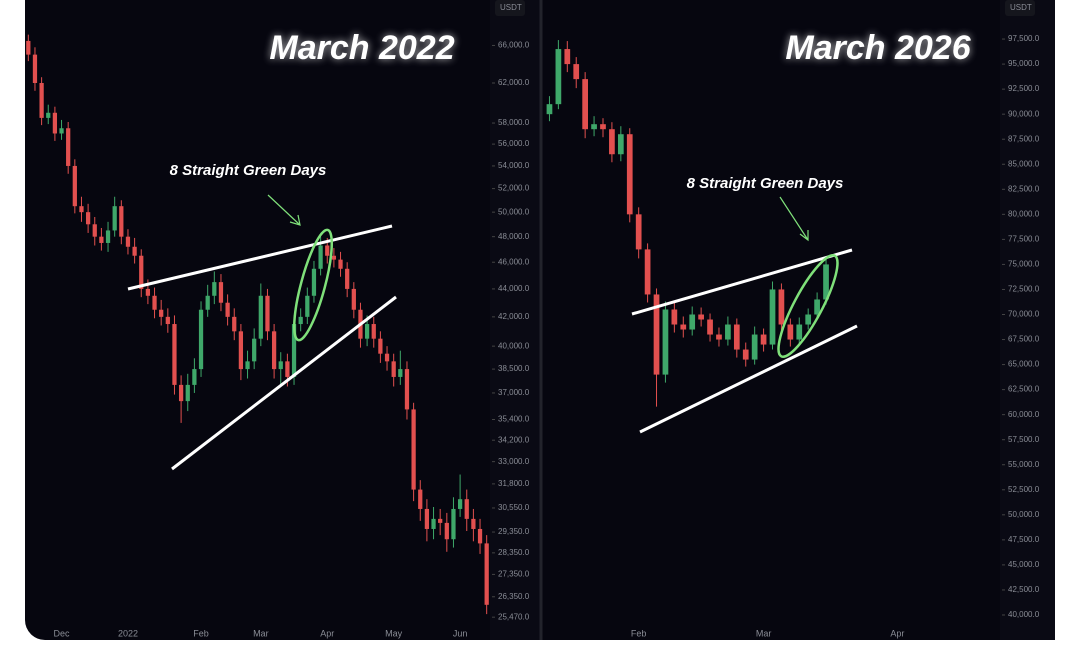 The width and height of the screenshot is (1080, 648). I want to click on highlight, so click(553, 276).